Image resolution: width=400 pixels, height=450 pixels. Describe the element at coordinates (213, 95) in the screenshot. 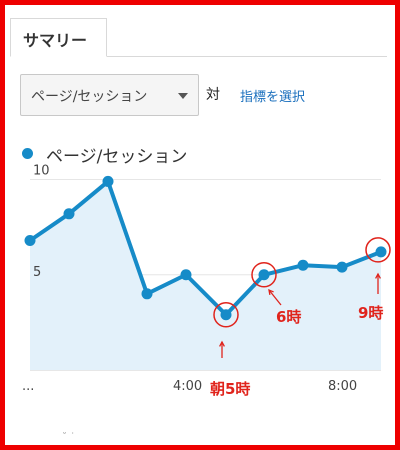

I see `vs-label: 対` at that location.